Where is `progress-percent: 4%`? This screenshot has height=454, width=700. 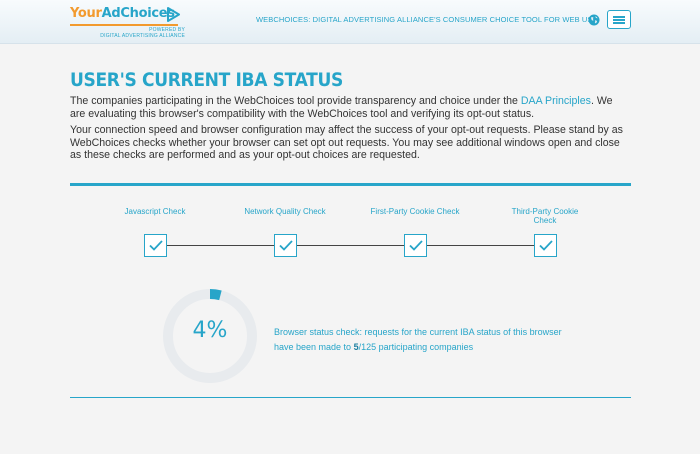 progress-percent: 4% is located at coordinates (210, 330).